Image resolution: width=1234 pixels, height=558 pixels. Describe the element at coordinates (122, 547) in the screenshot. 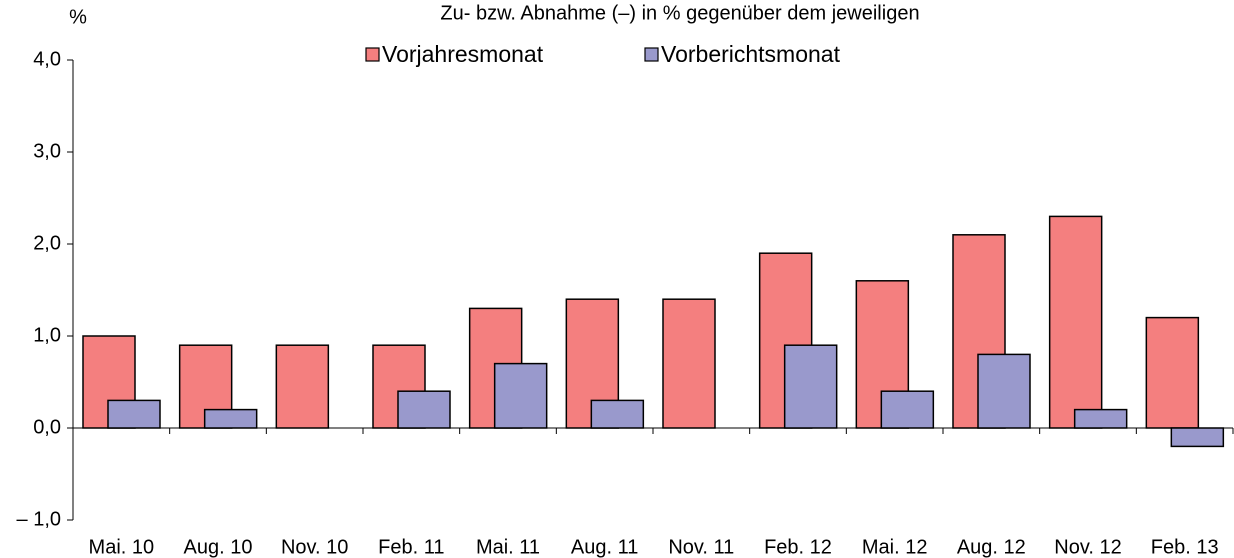

I see `x-tick-label: Mai. 10` at that location.